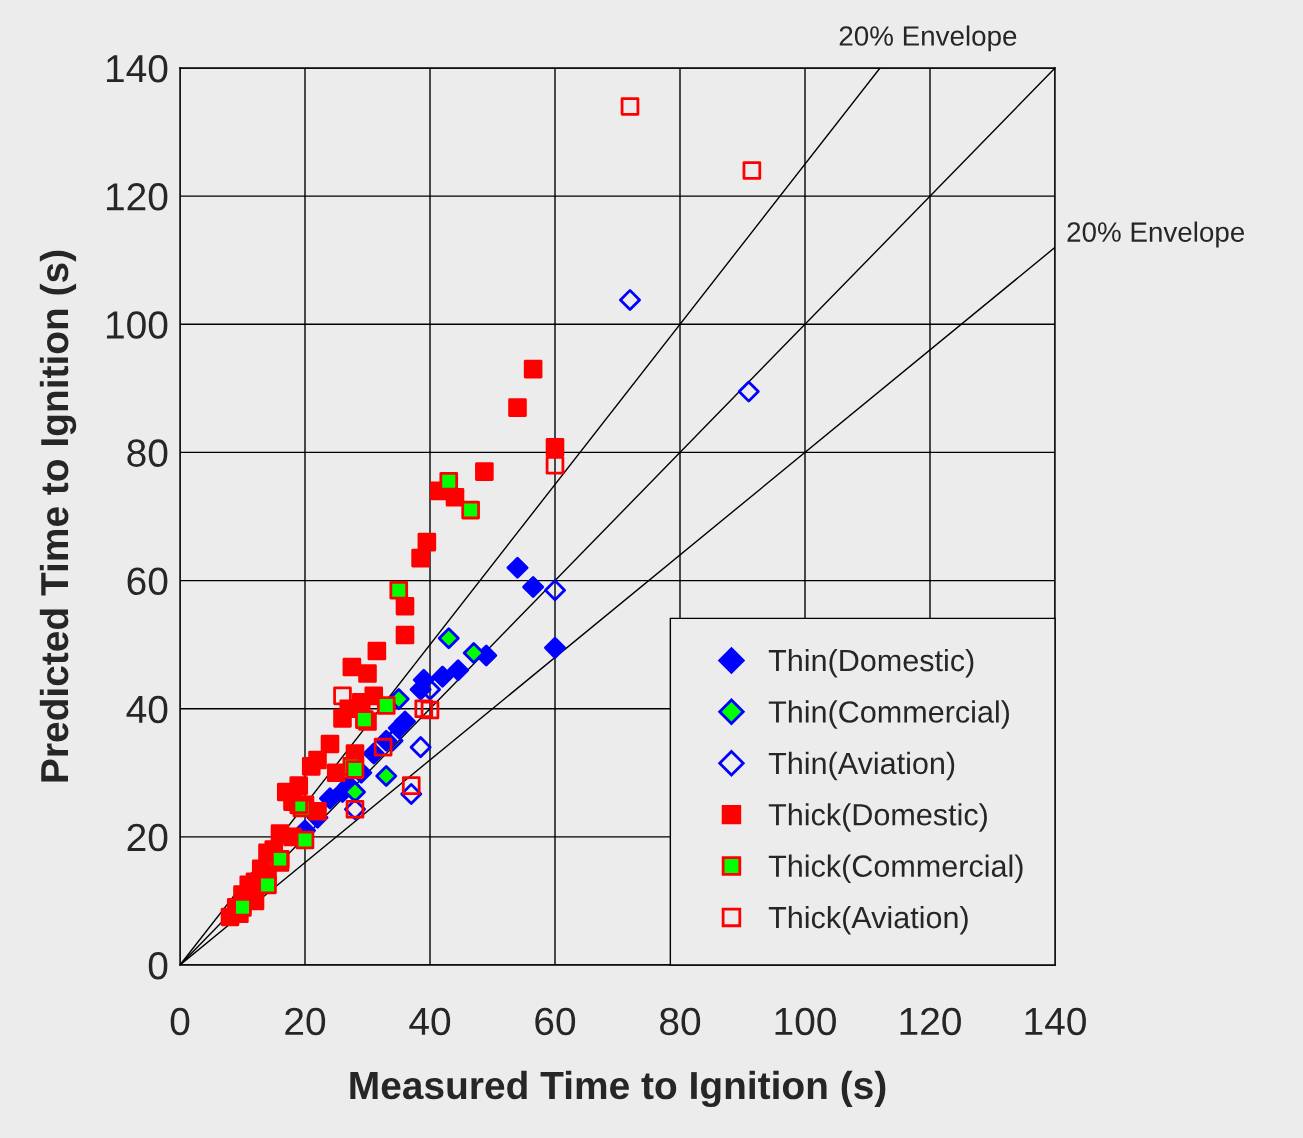 This screenshot has height=1138, width=1303. I want to click on legend-label: Thin(Commercial), so click(888, 714).